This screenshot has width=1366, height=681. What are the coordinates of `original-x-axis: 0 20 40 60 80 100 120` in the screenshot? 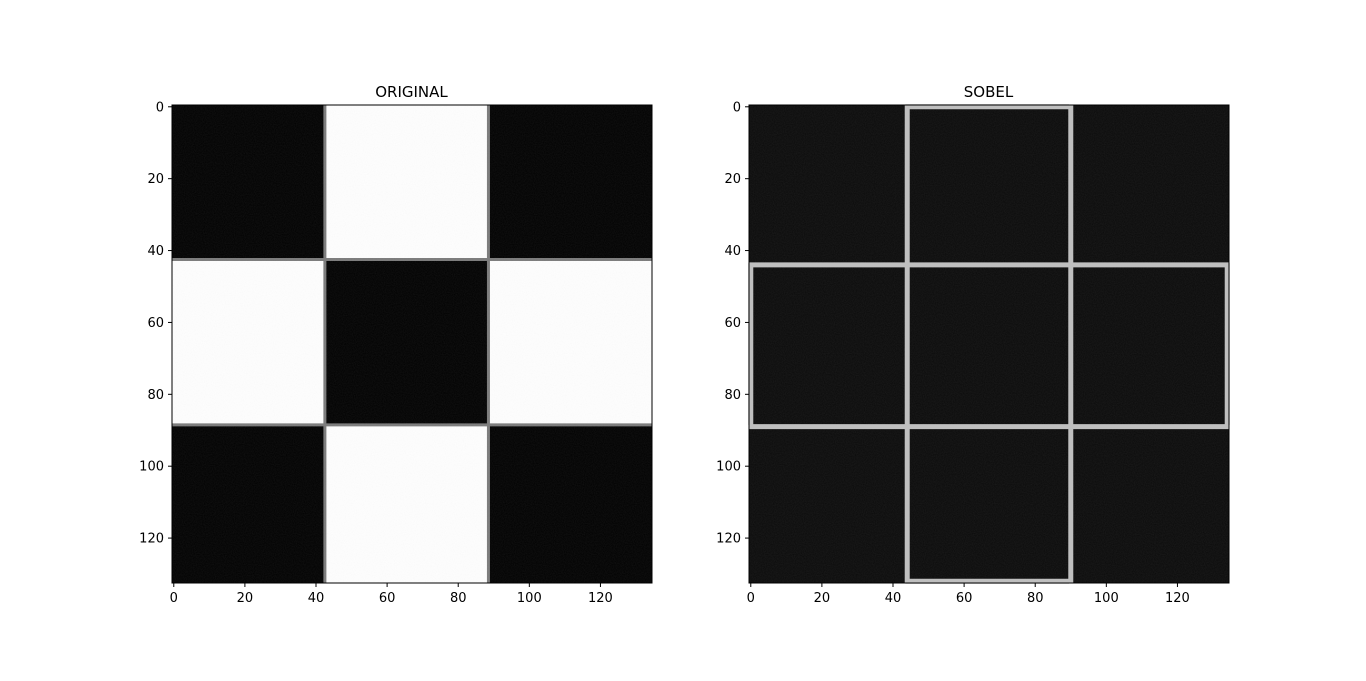 It's located at (391, 594).